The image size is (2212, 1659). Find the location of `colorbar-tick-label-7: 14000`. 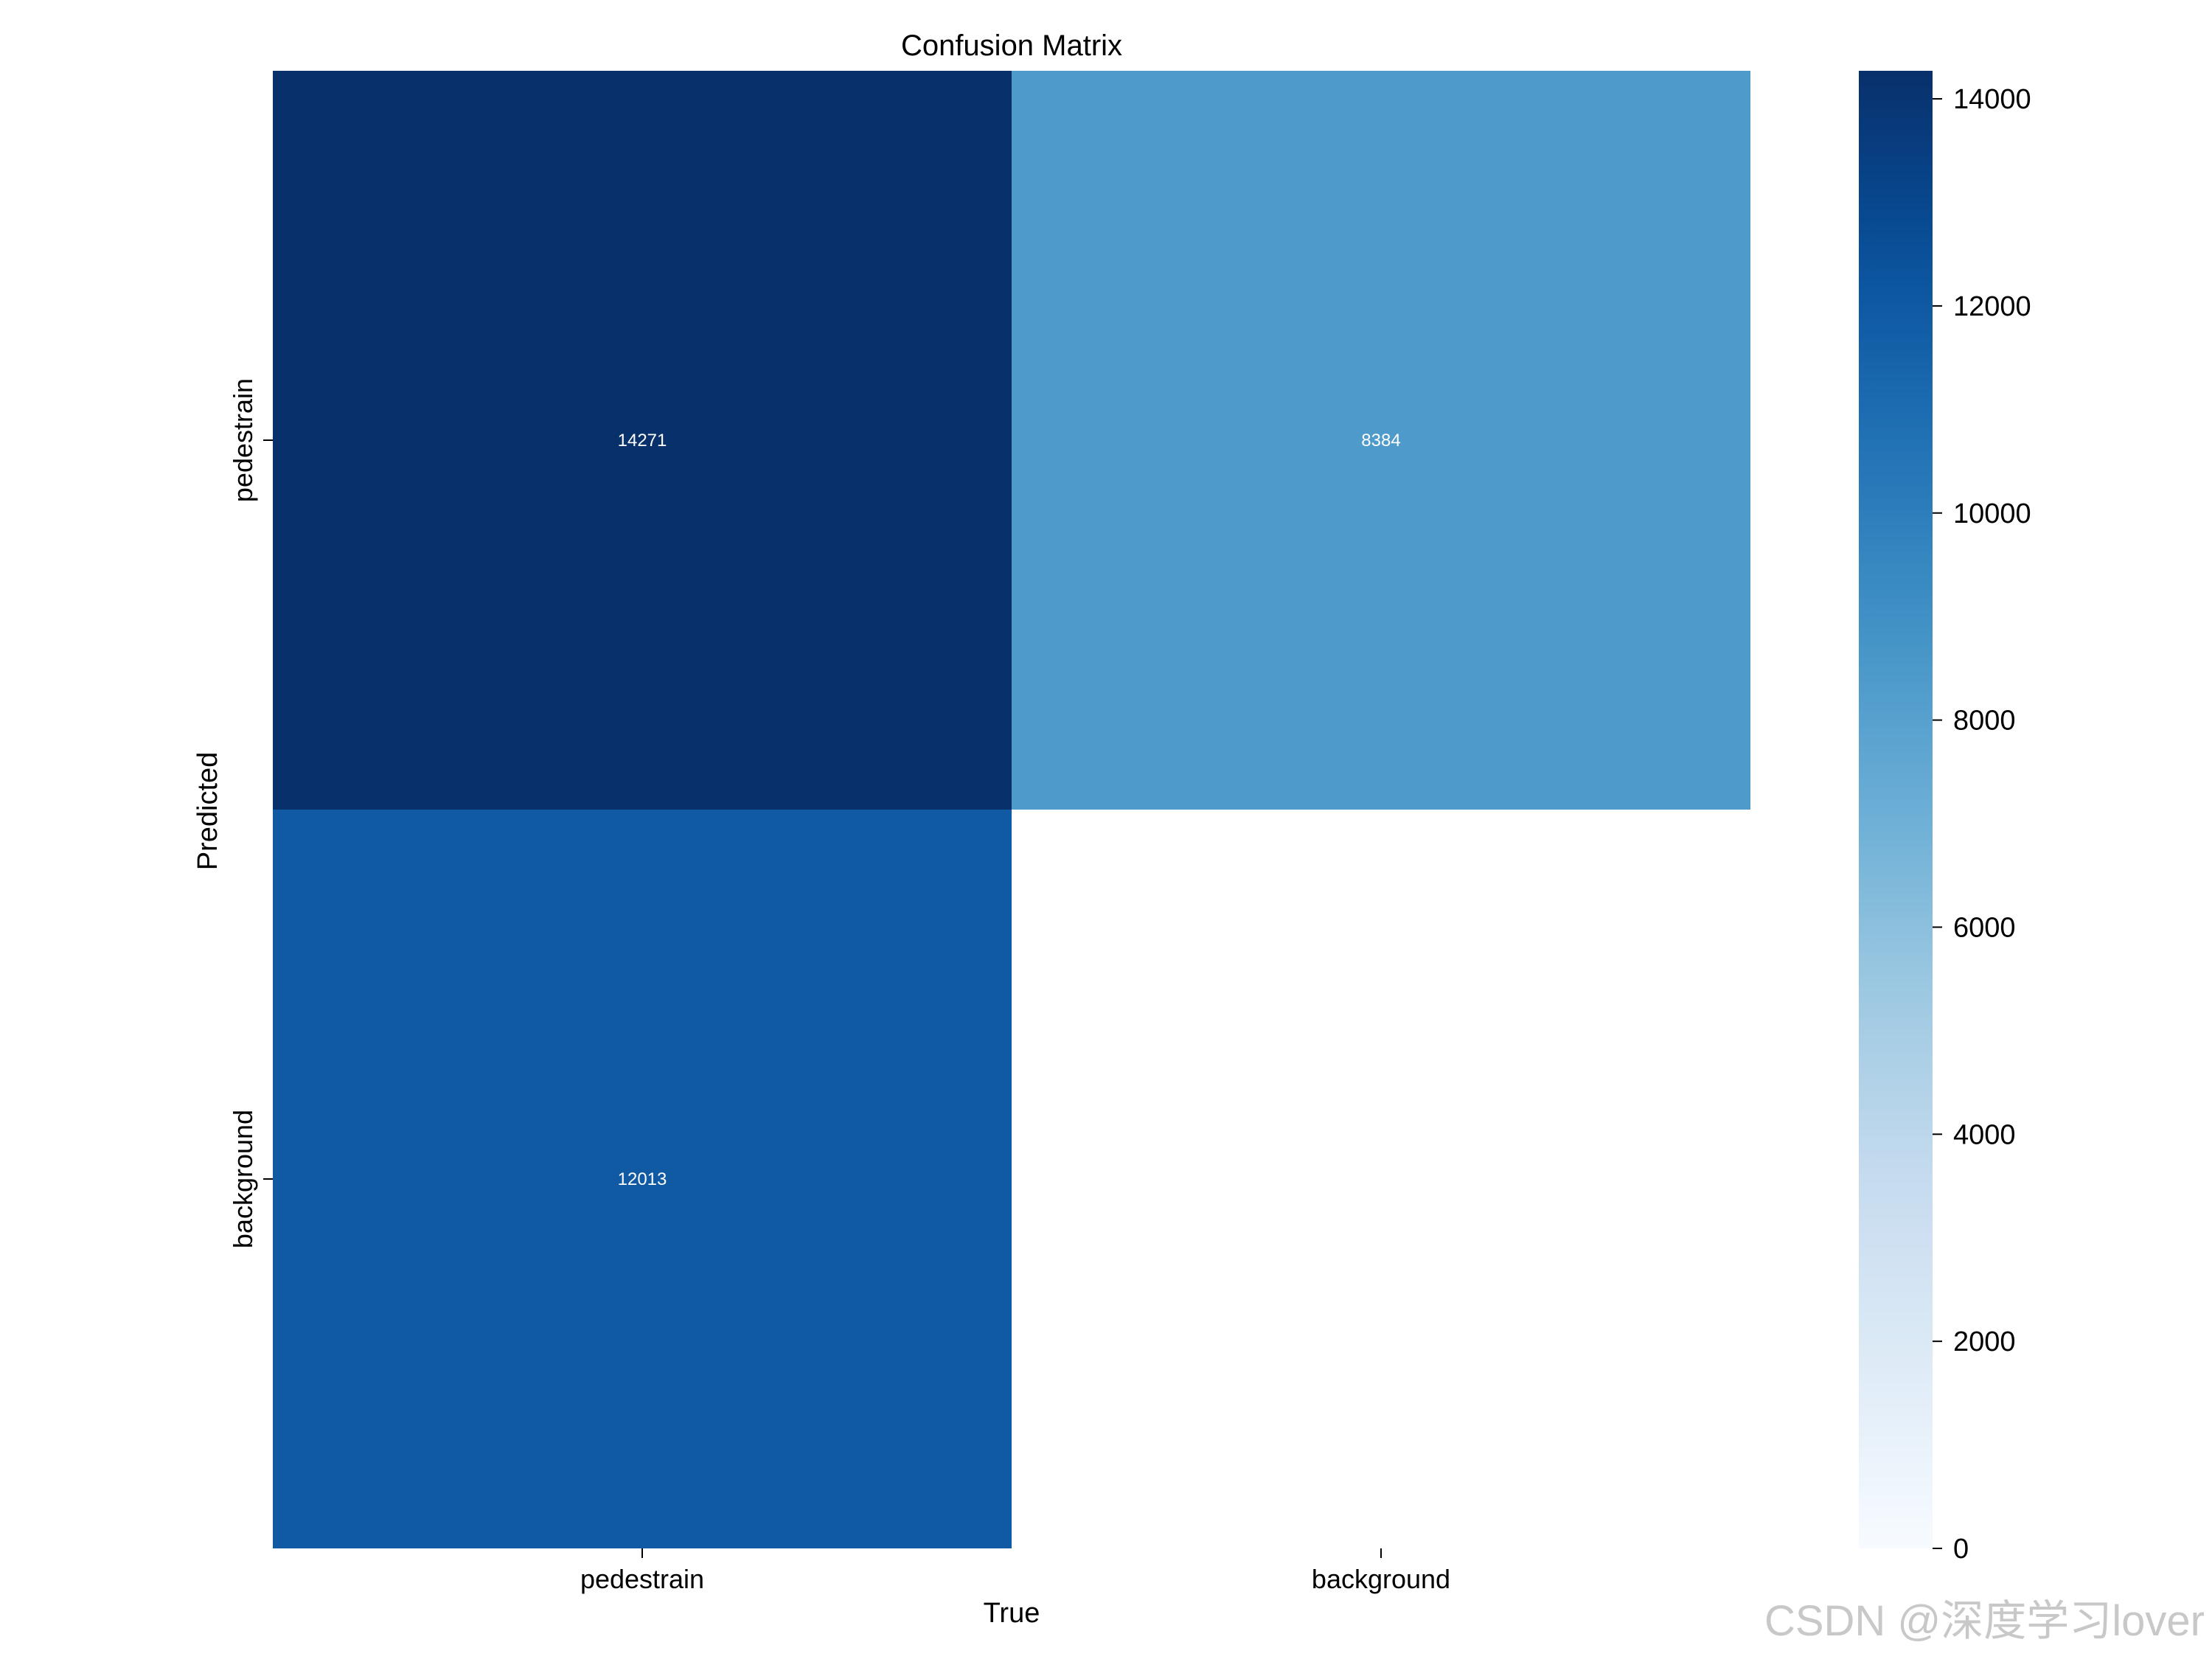

colorbar-tick-label-7: 14000 is located at coordinates (1992, 99).